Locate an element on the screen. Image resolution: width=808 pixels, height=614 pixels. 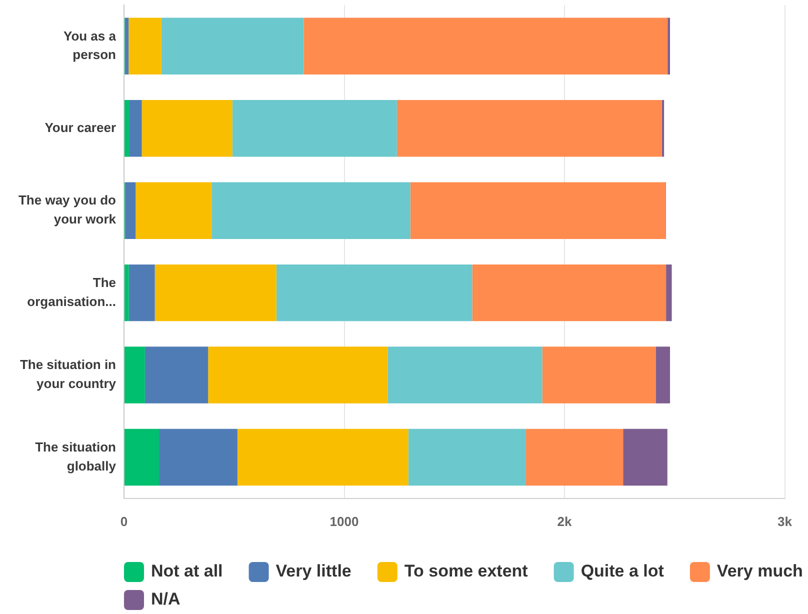
y-tick-label: The situation in your country is located at coordinates (68, 374).